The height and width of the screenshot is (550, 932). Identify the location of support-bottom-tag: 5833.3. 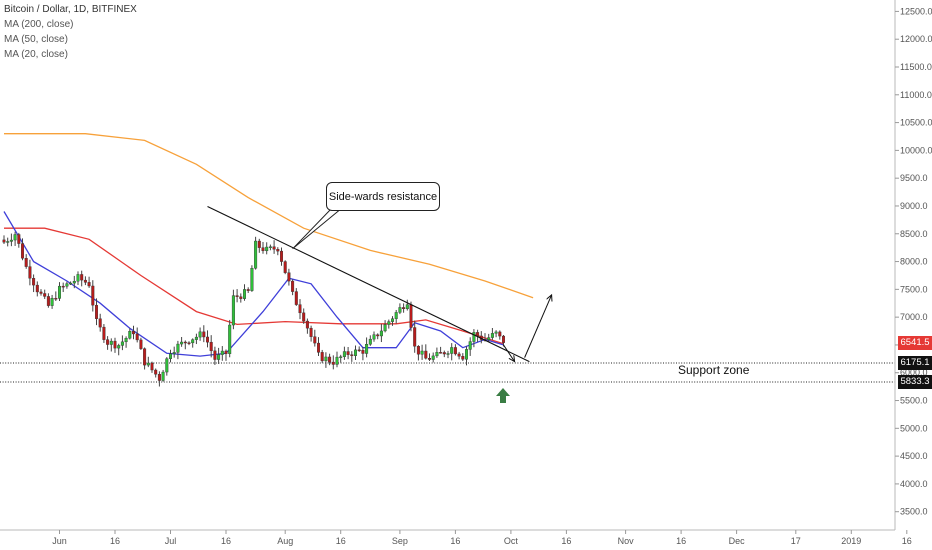
(915, 382).